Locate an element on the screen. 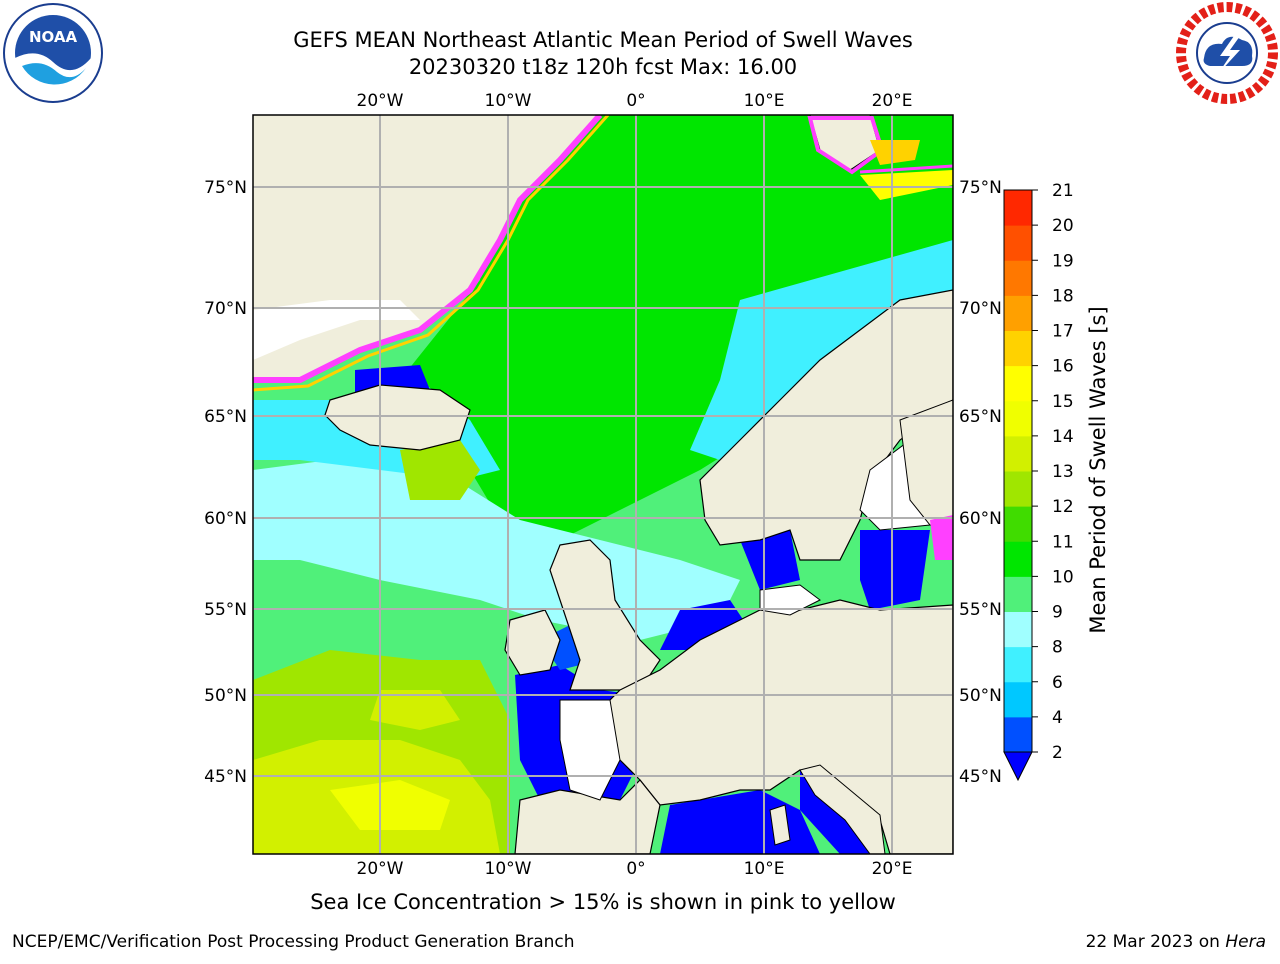 Image resolution: width=1280 pixels, height=964 pixels. lat-tick-left: 55°N is located at coordinates (225, 610).